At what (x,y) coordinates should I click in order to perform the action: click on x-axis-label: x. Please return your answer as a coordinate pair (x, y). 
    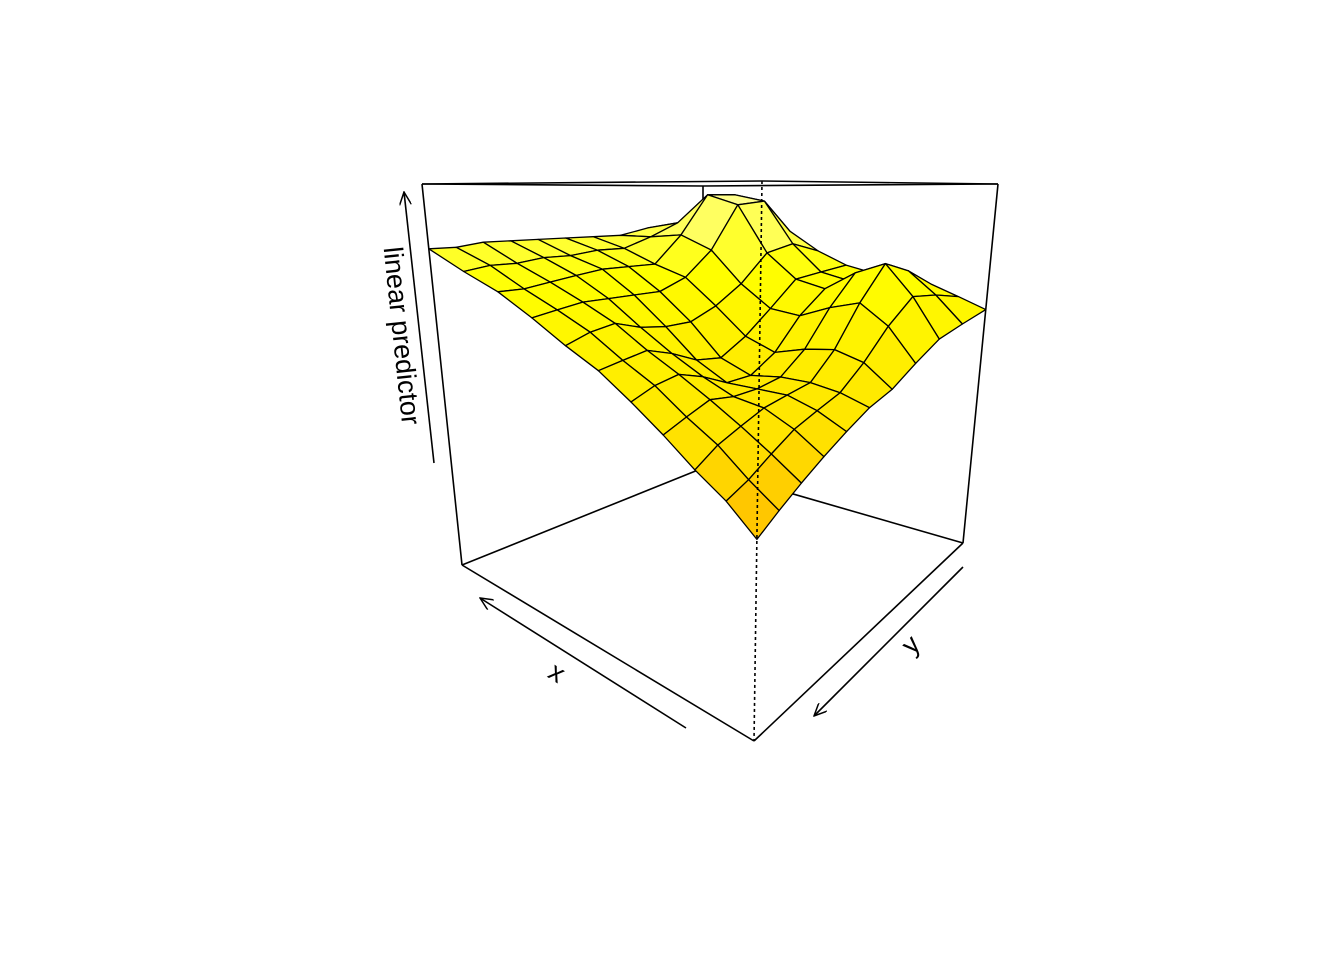
    Looking at the image, I should click on (557, 672).